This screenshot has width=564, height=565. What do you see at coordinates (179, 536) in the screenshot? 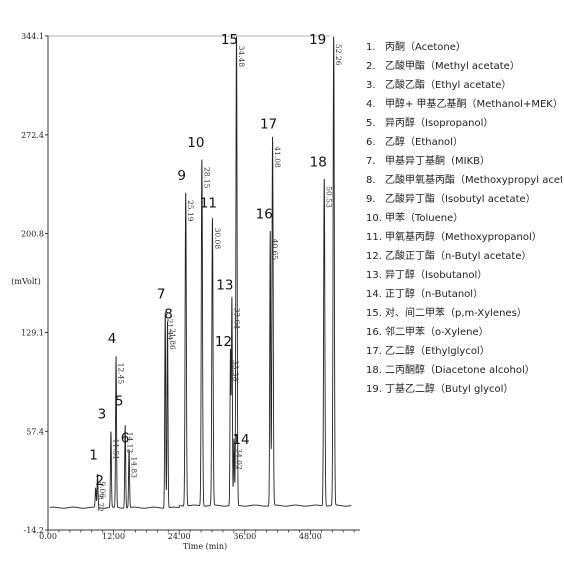
I see `x-tick-label: 24.00` at bounding box center [179, 536].